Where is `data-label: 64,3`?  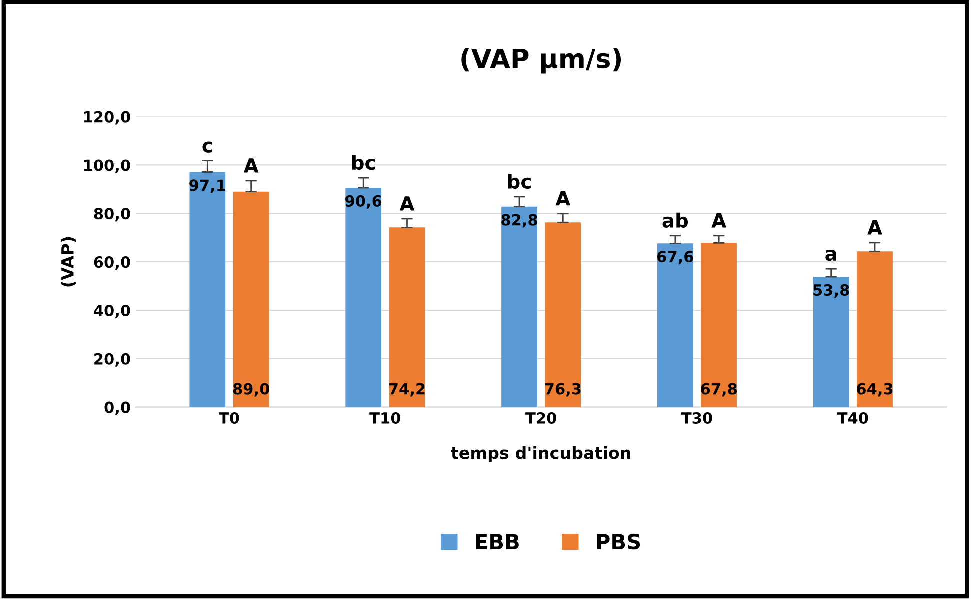
data-label: 64,3 is located at coordinates (875, 390).